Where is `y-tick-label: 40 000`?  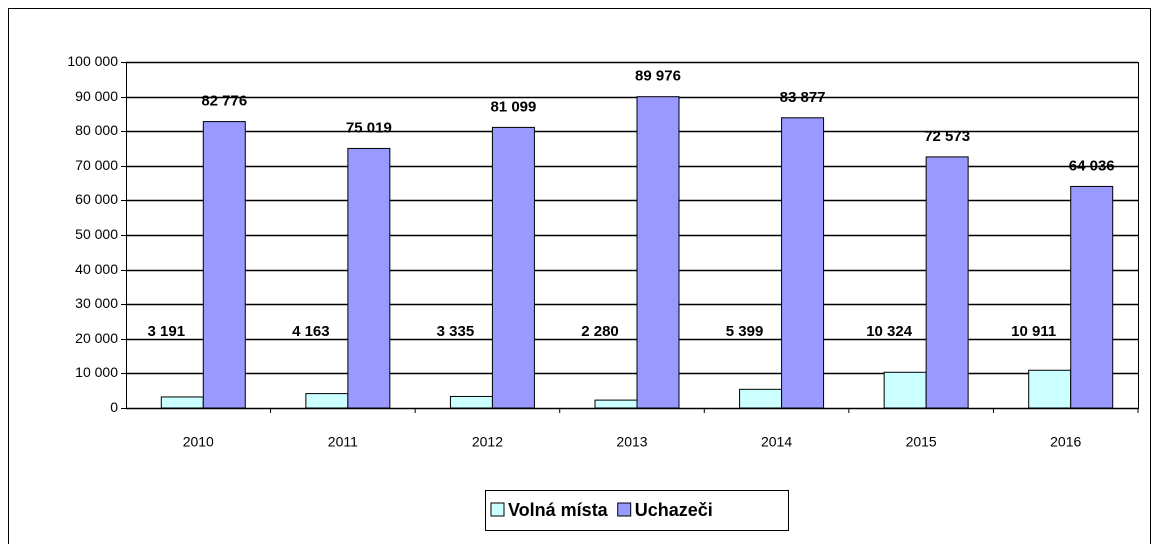 y-tick-label: 40 000 is located at coordinates (96, 269).